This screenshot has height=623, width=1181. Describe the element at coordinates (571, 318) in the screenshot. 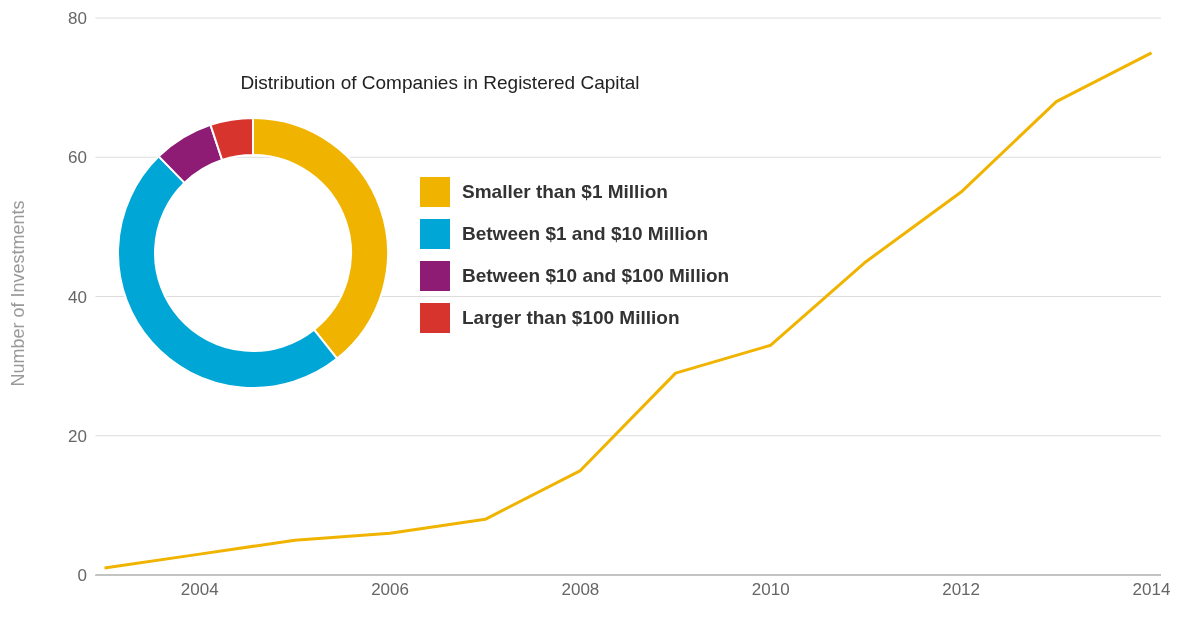

I see `legend-label: Larger than $100 Million` at that location.